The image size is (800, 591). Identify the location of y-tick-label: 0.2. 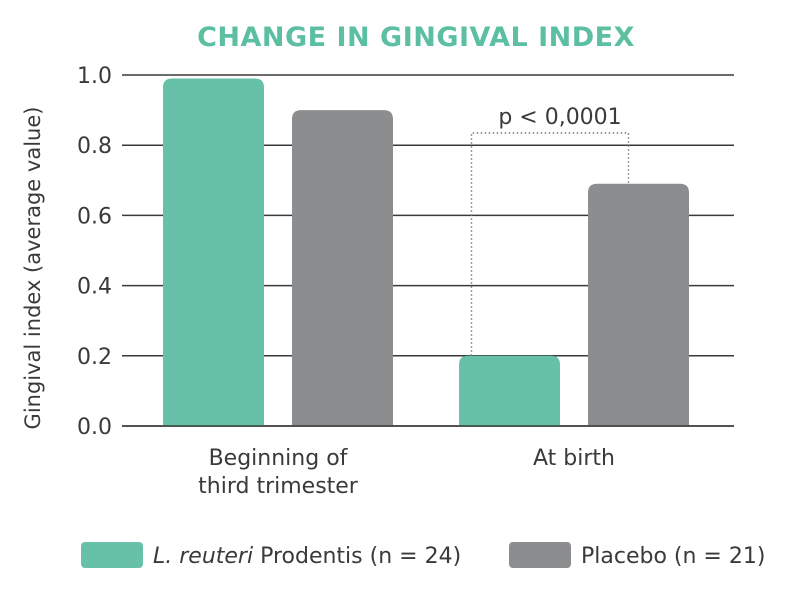
(94, 357).